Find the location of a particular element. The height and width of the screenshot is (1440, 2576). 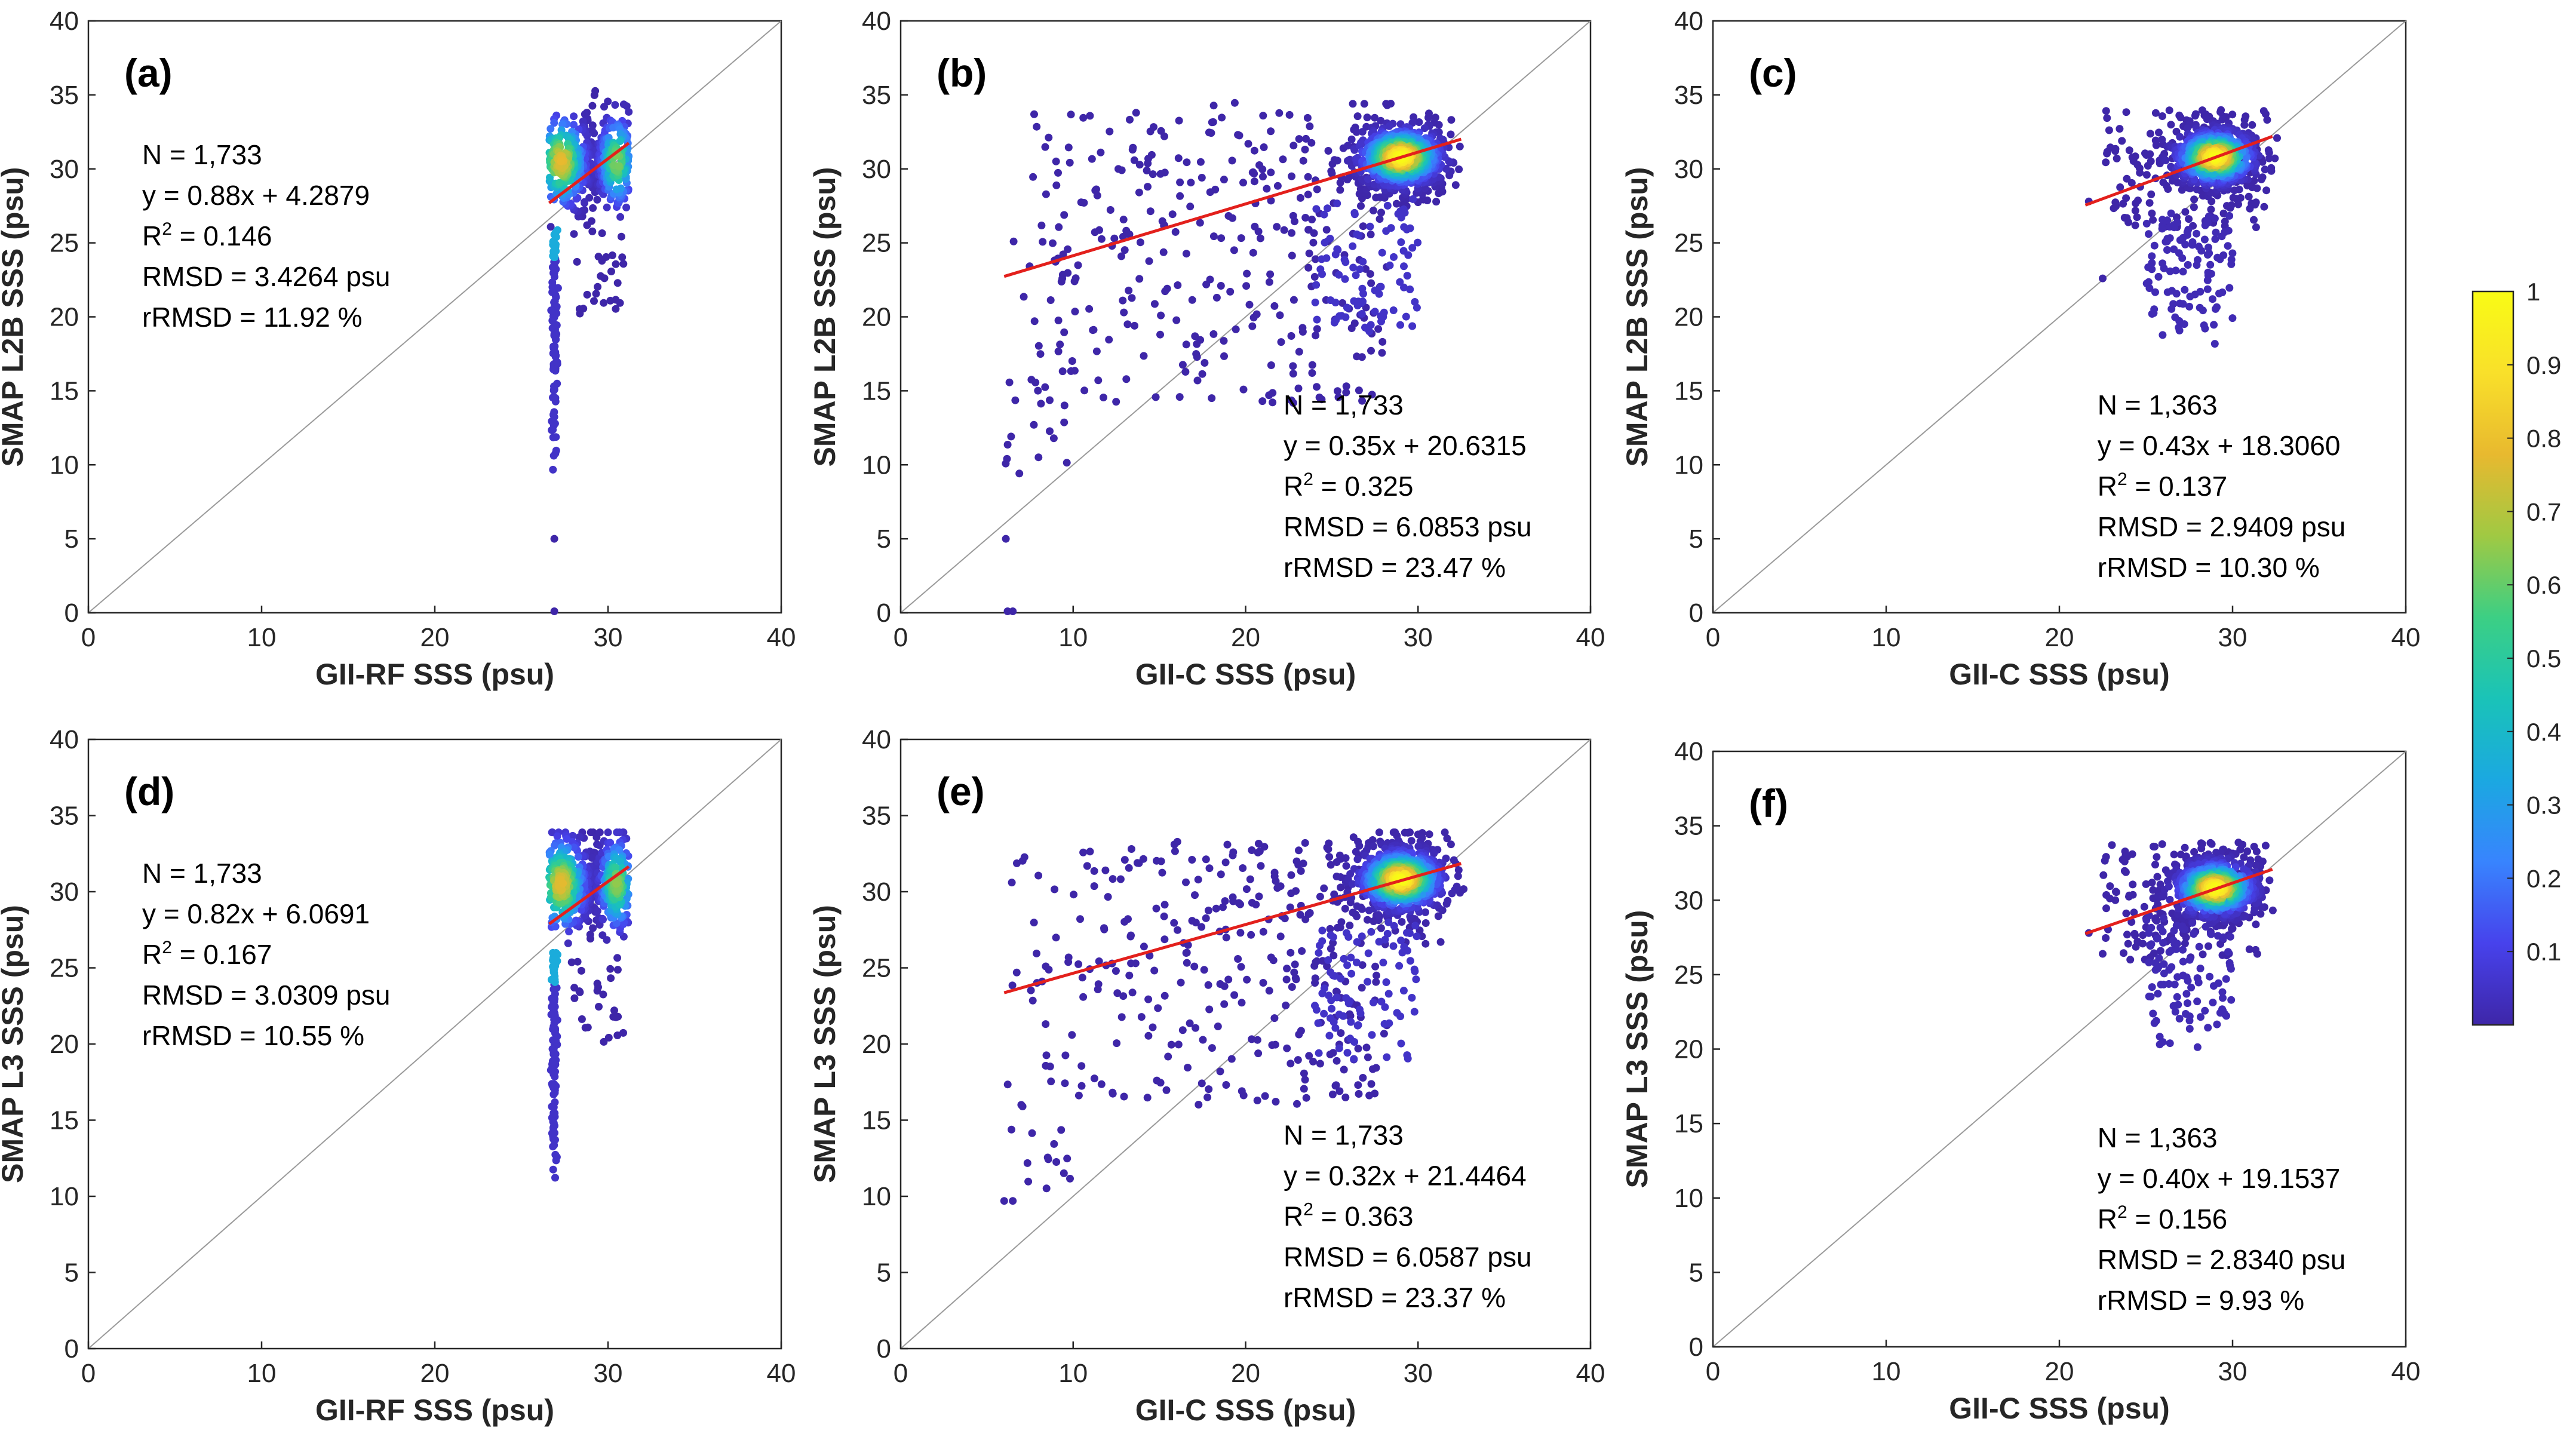

y-tick-label: 40 is located at coordinates (876, 739).